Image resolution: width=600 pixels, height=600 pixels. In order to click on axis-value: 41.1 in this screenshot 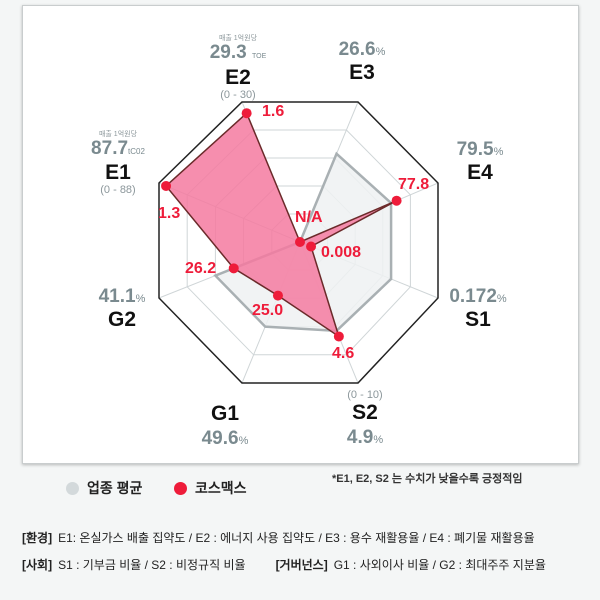, I will do `click(117, 296)`.